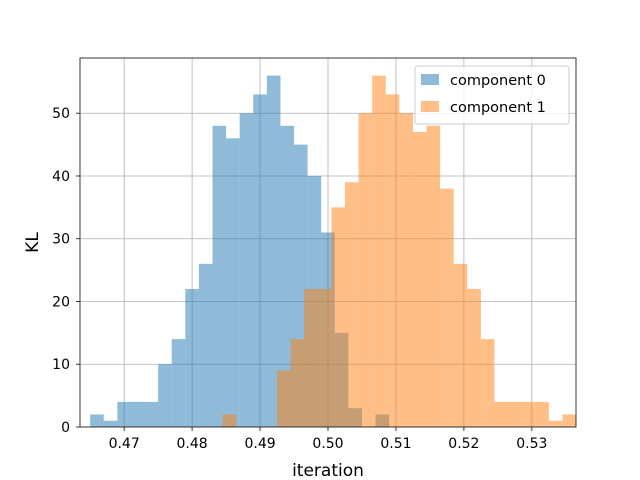 The width and height of the screenshot is (640, 480). I want to click on x-tick-label: 0.51, so click(395, 444).